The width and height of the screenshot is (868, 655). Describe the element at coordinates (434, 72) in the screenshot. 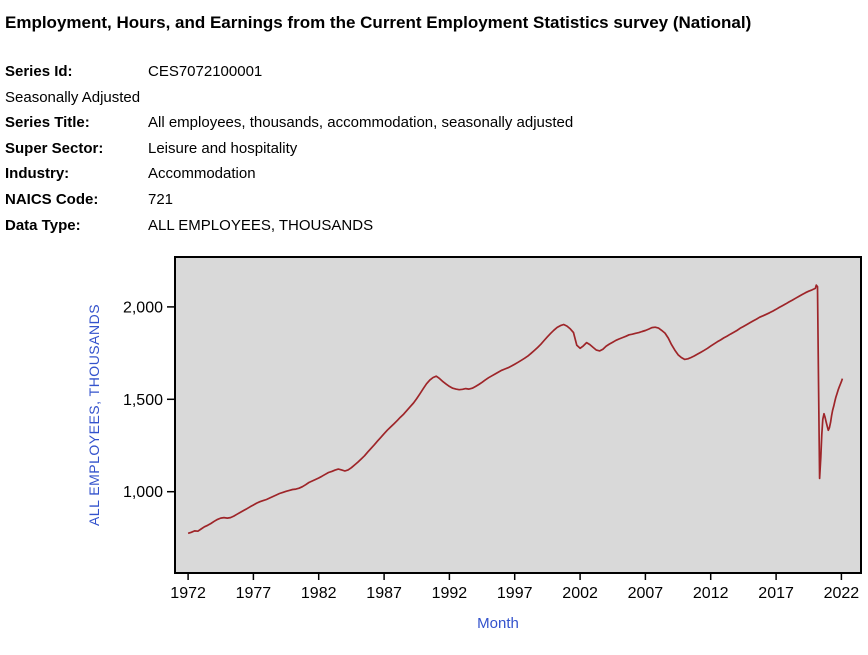

I see `meta-row-series-id: Series Id: CES7072100001` at that location.